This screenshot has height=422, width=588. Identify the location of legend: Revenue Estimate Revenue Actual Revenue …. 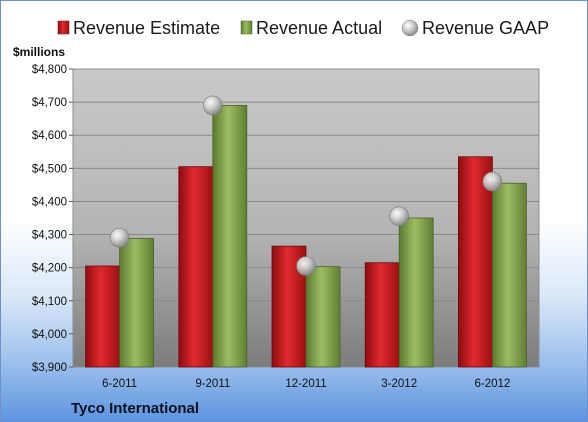
(303, 28).